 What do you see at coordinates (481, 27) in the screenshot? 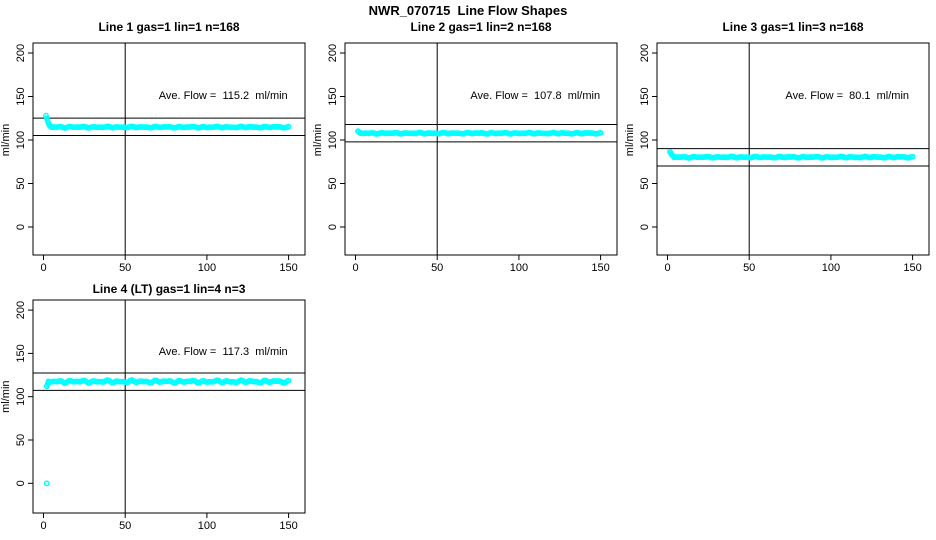
I see `subplot-2-title: Line 2 gas=1 lin=2 n=168` at bounding box center [481, 27].